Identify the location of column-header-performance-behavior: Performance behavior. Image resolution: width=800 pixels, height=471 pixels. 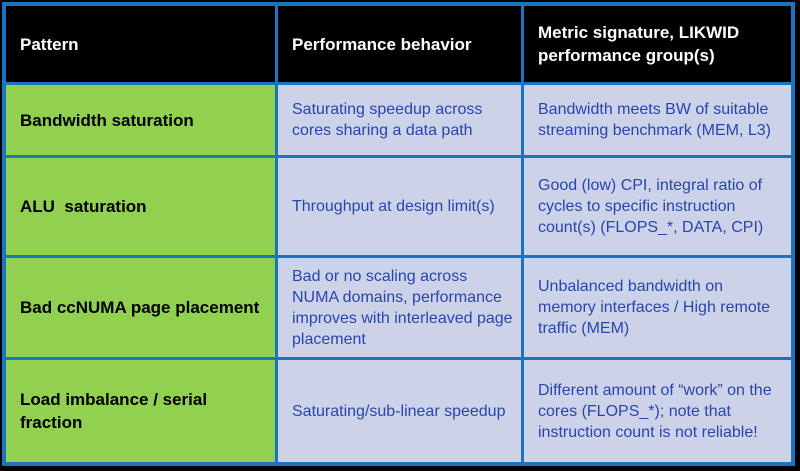
(399, 44).